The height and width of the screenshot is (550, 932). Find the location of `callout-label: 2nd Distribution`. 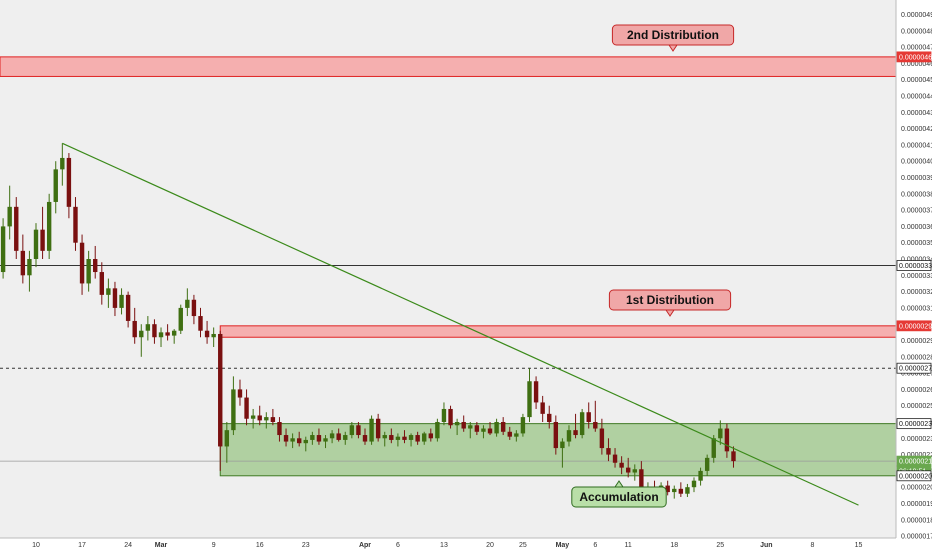

callout-label: 2nd Distribution is located at coordinates (673, 35).